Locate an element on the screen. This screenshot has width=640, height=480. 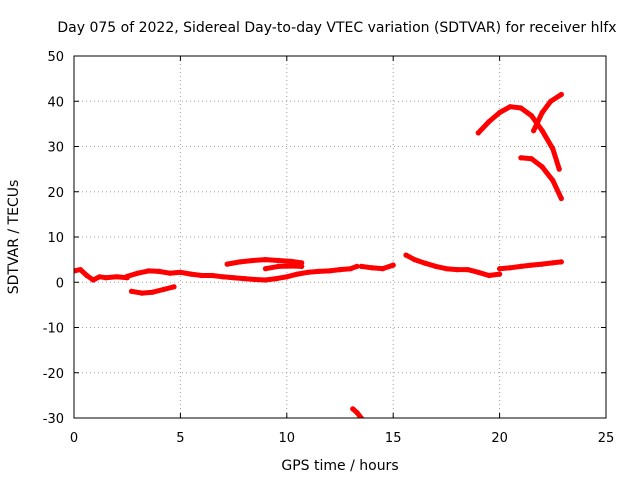
y-tick-label: 50 is located at coordinates (55, 57).